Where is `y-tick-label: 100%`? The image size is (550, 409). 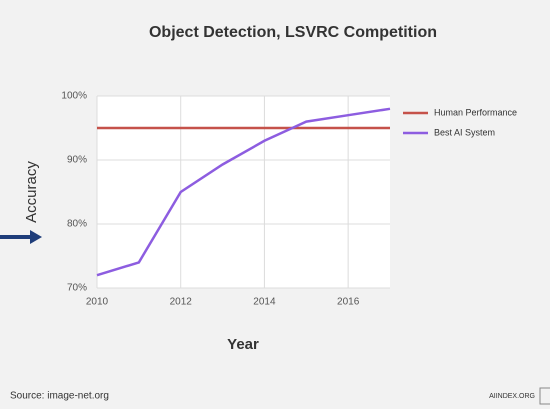 y-tick-label: 100% is located at coordinates (74, 96).